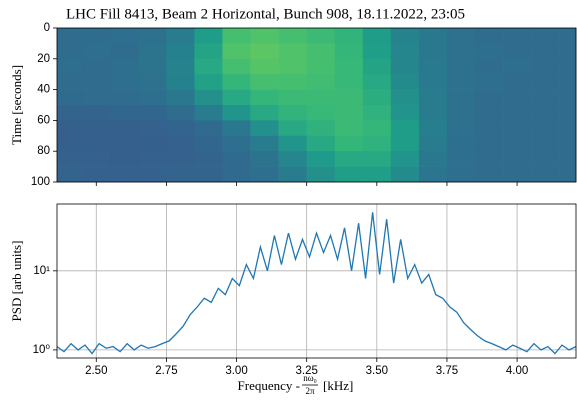 The image size is (577, 401). I want to click on x-axis-label: Frequency -, so click(269, 385).